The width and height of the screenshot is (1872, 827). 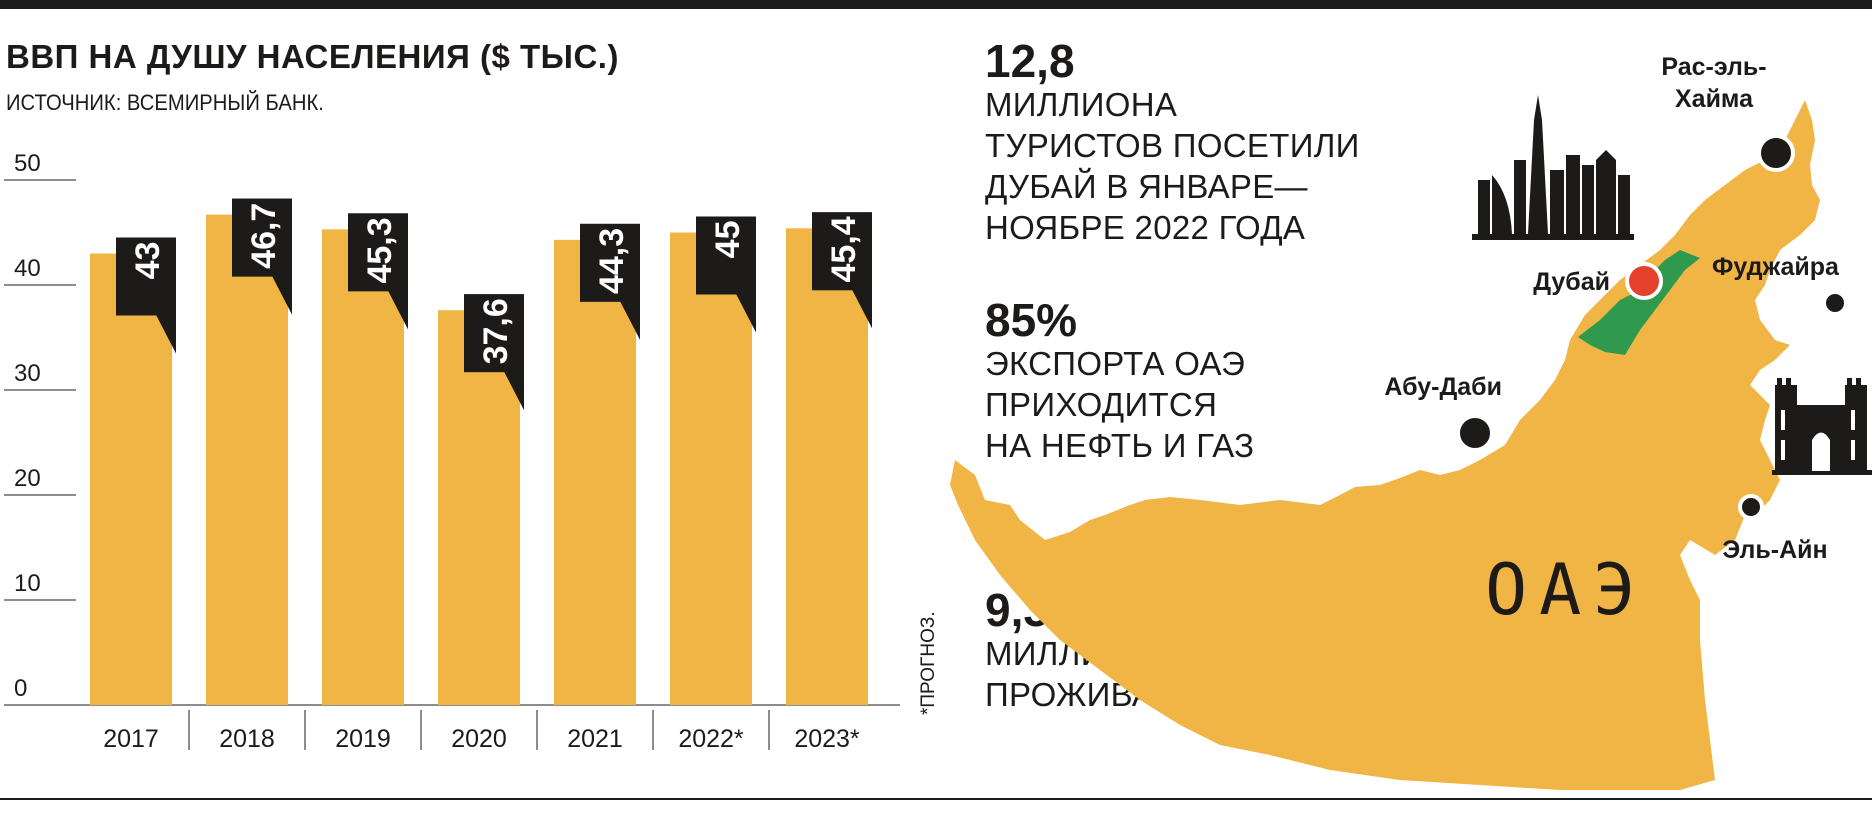 I want to click on stat-export-line: ЭКСПОРТА ОАЭ, so click(x=1115, y=363).